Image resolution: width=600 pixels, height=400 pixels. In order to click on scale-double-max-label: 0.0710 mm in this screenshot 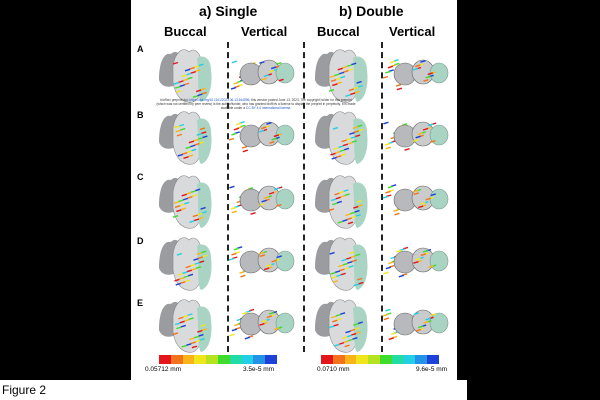, I will do `click(333, 369)`.